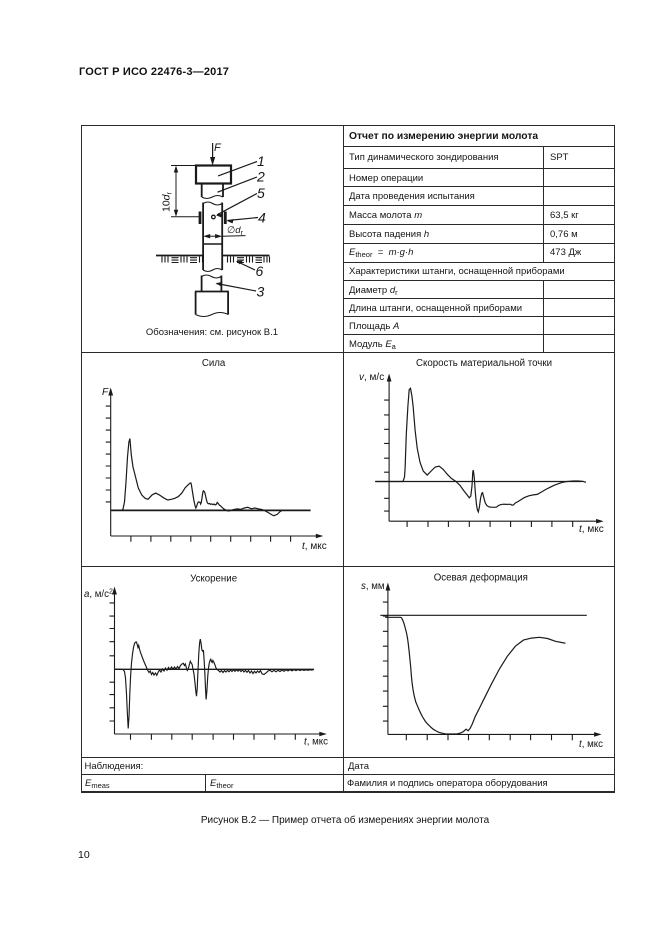  I want to click on svg-text: Сила, so click(214, 363).